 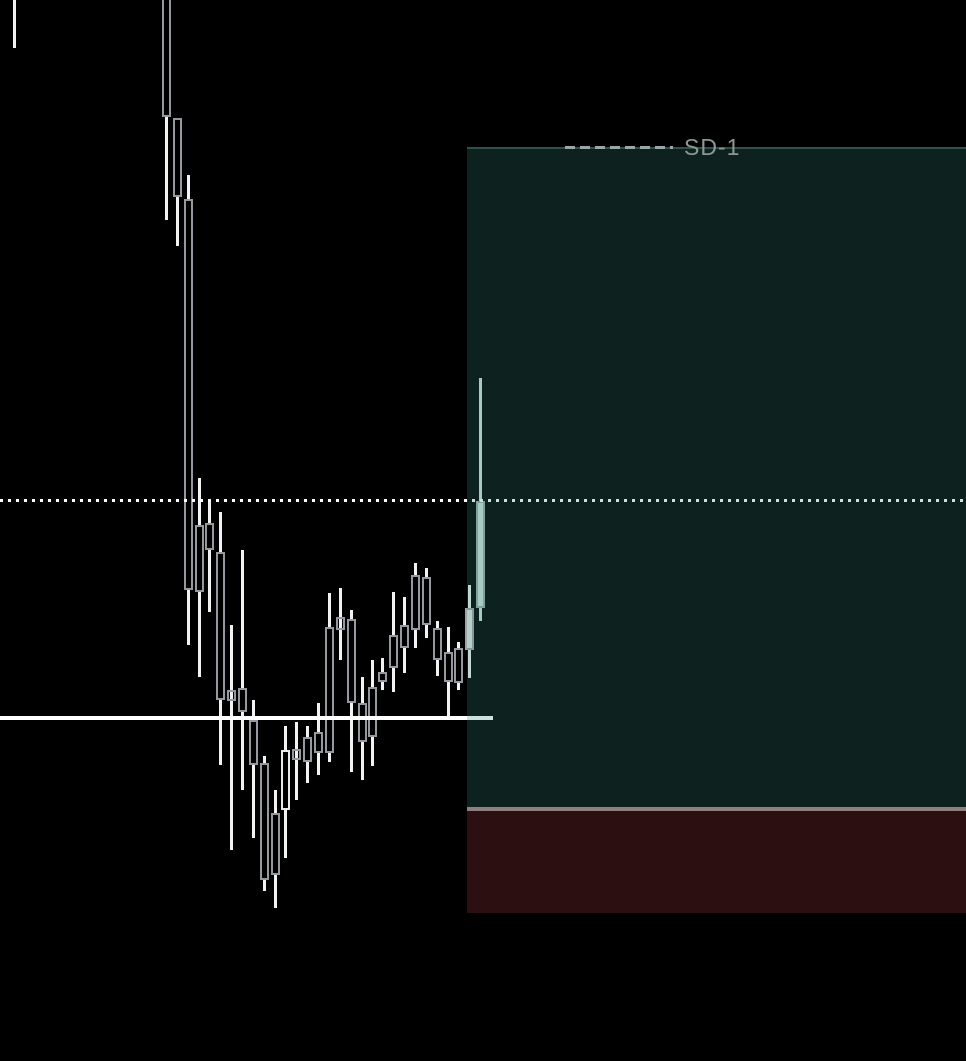 I want to click on sd1-dashed-line, so click(x=619, y=147).